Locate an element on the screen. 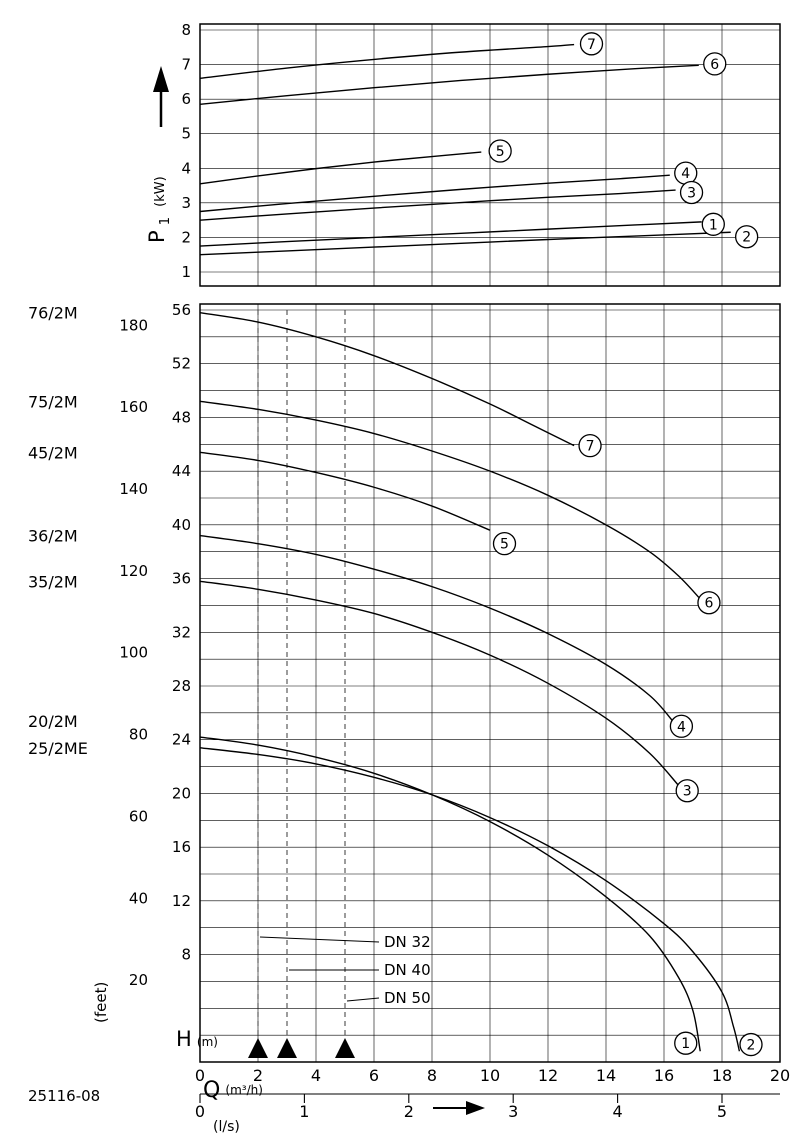 This screenshot has width=800, height=1141. p1-axis-arrow-icon is located at coordinates (161, 96).